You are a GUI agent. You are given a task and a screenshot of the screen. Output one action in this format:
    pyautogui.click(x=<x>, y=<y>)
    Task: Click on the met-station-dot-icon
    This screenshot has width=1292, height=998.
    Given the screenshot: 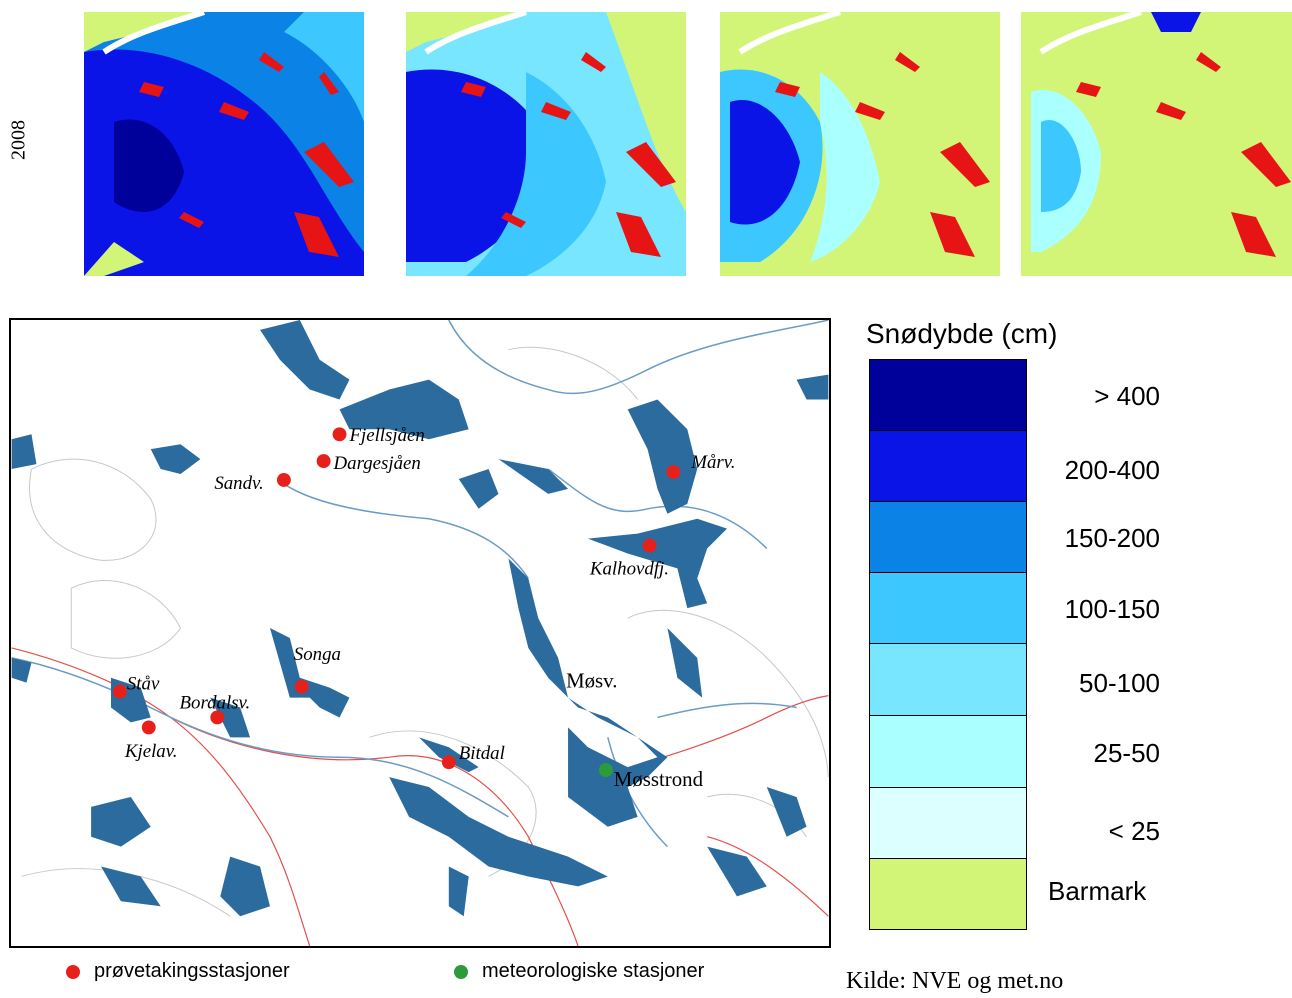 What is the action you would take?
    pyautogui.click(x=461, y=971)
    